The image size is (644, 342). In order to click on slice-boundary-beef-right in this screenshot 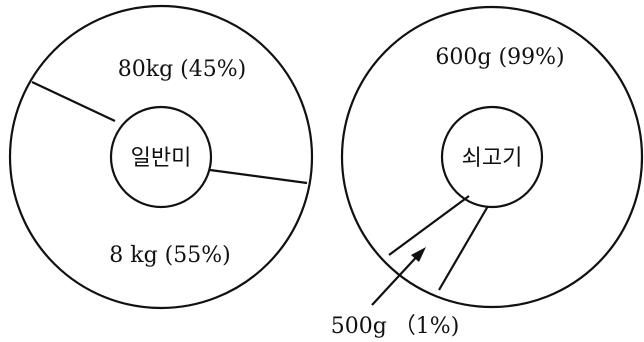, I will do `click(463, 248)`.